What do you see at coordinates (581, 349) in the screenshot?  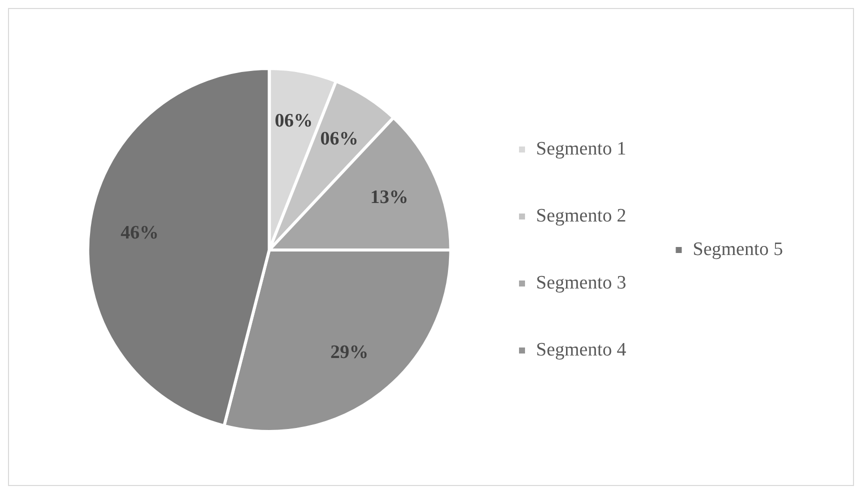 I see `legend-label: Segmento 4` at bounding box center [581, 349].